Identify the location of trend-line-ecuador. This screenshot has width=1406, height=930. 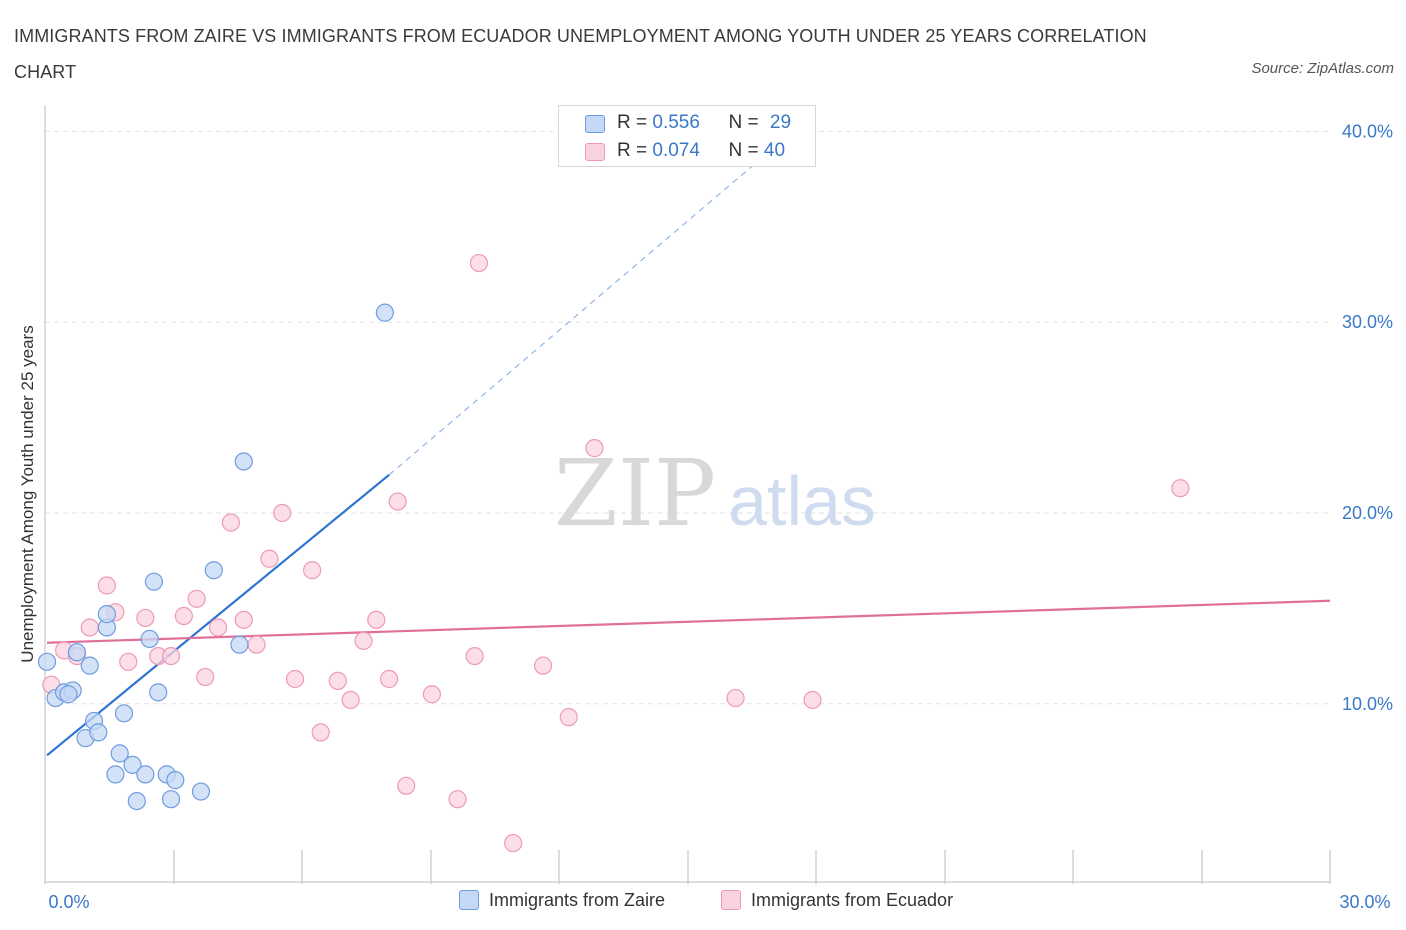
(688, 621).